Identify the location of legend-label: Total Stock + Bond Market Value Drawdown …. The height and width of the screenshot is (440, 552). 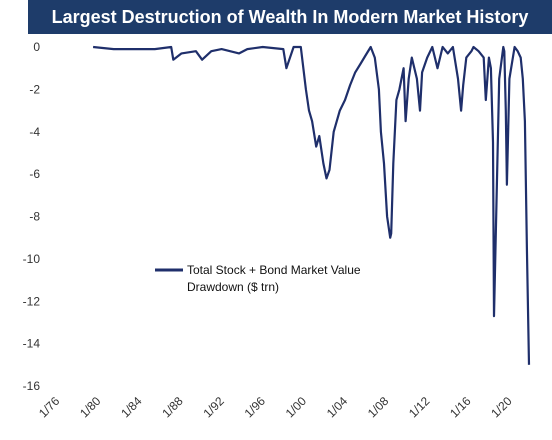
(274, 278).